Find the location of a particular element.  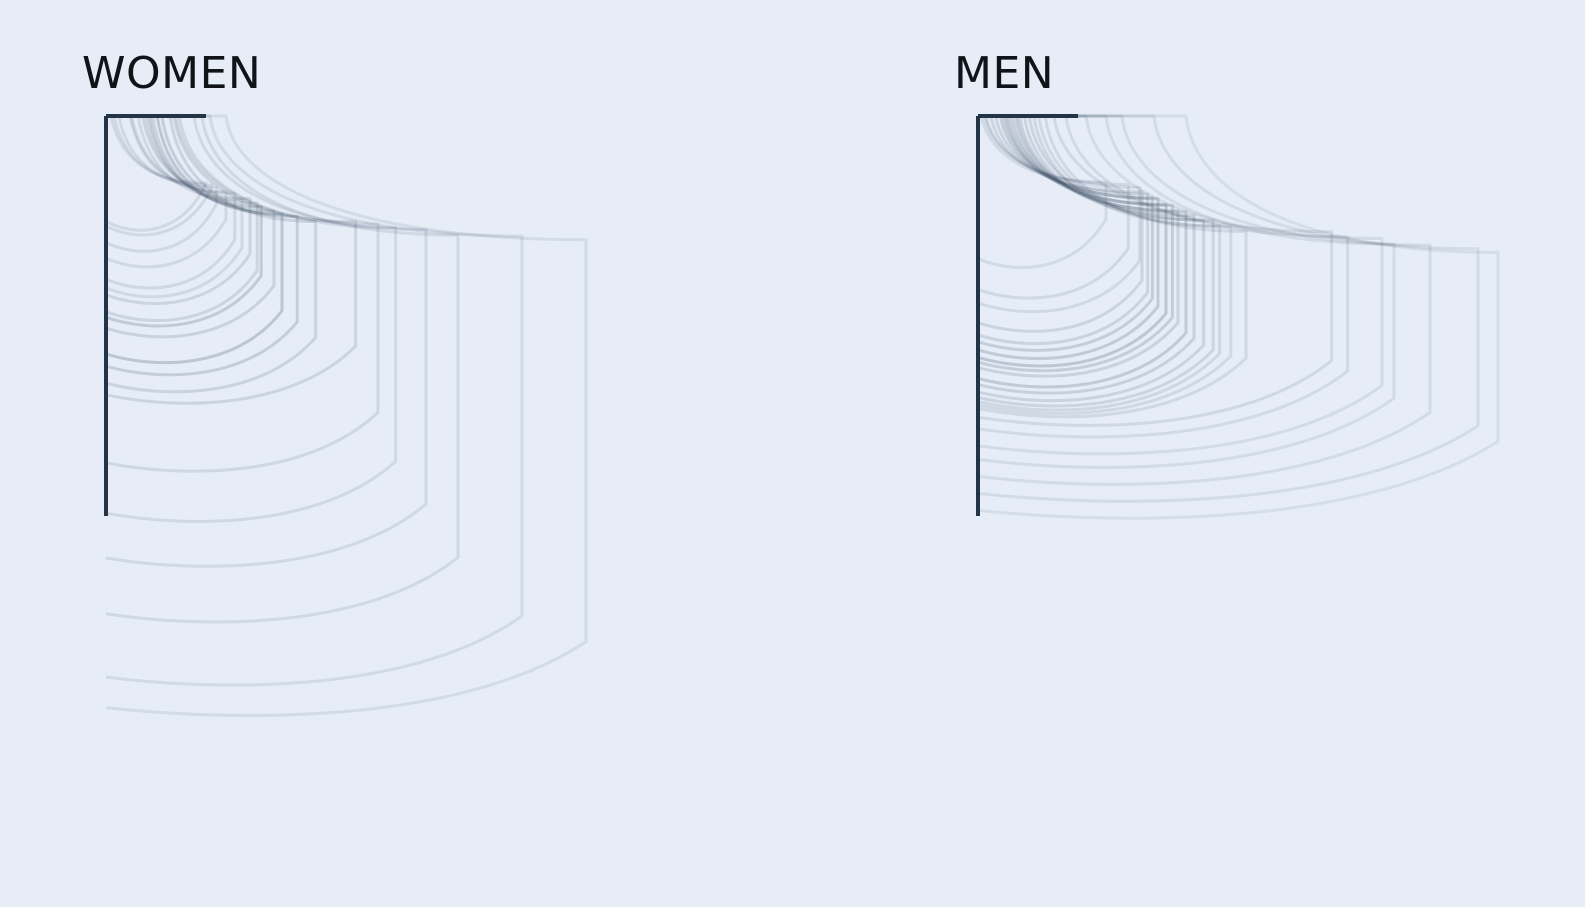

men-panel is located at coordinates (1238, 317).